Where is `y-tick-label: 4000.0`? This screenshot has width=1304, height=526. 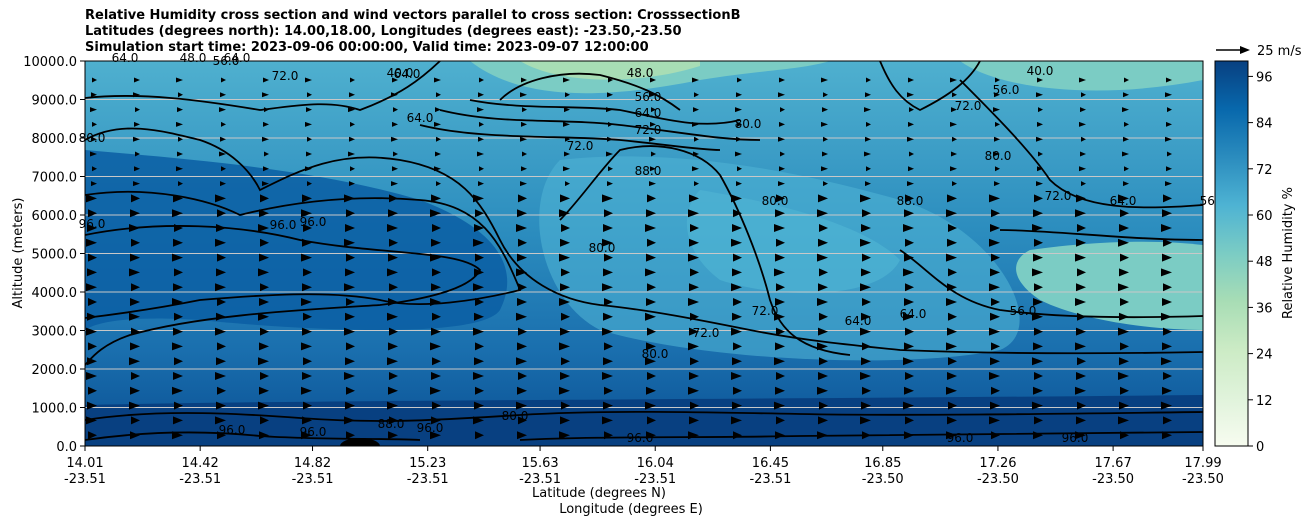
y-tick-label: 4000.0 is located at coordinates (55, 293).